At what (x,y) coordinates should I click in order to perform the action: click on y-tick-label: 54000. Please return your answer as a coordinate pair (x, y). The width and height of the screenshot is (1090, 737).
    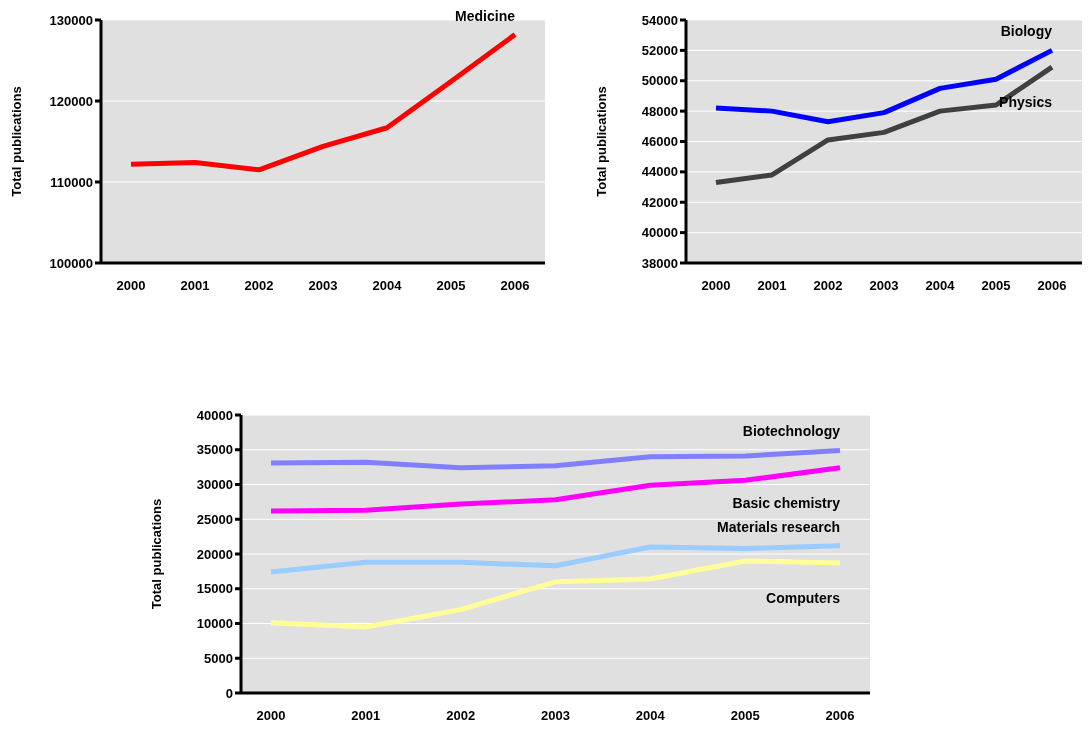
    Looking at the image, I should click on (659, 20).